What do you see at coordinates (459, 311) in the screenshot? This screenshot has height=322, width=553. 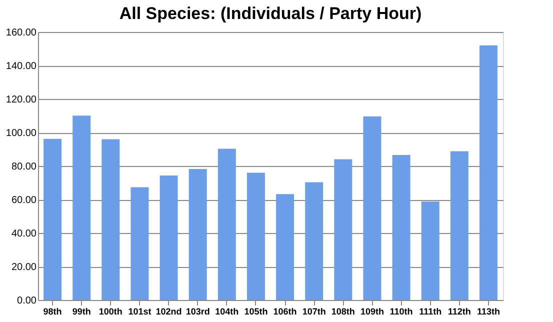 I see `x-tick-label: 112th` at bounding box center [459, 311].